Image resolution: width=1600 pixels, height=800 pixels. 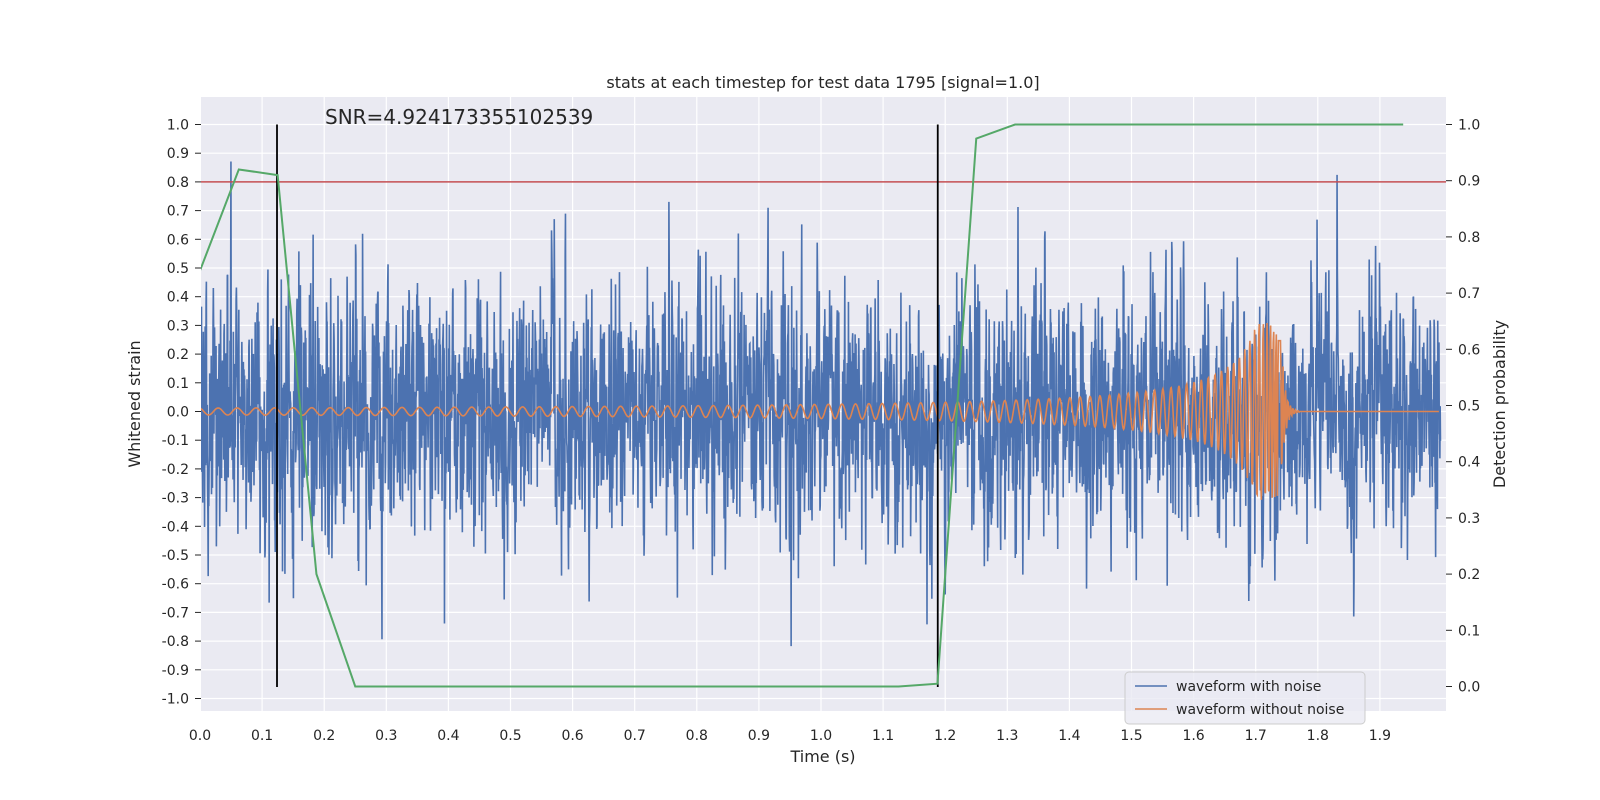 I want to click on y2-tick-label: 0.2, so click(x=1469, y=575).